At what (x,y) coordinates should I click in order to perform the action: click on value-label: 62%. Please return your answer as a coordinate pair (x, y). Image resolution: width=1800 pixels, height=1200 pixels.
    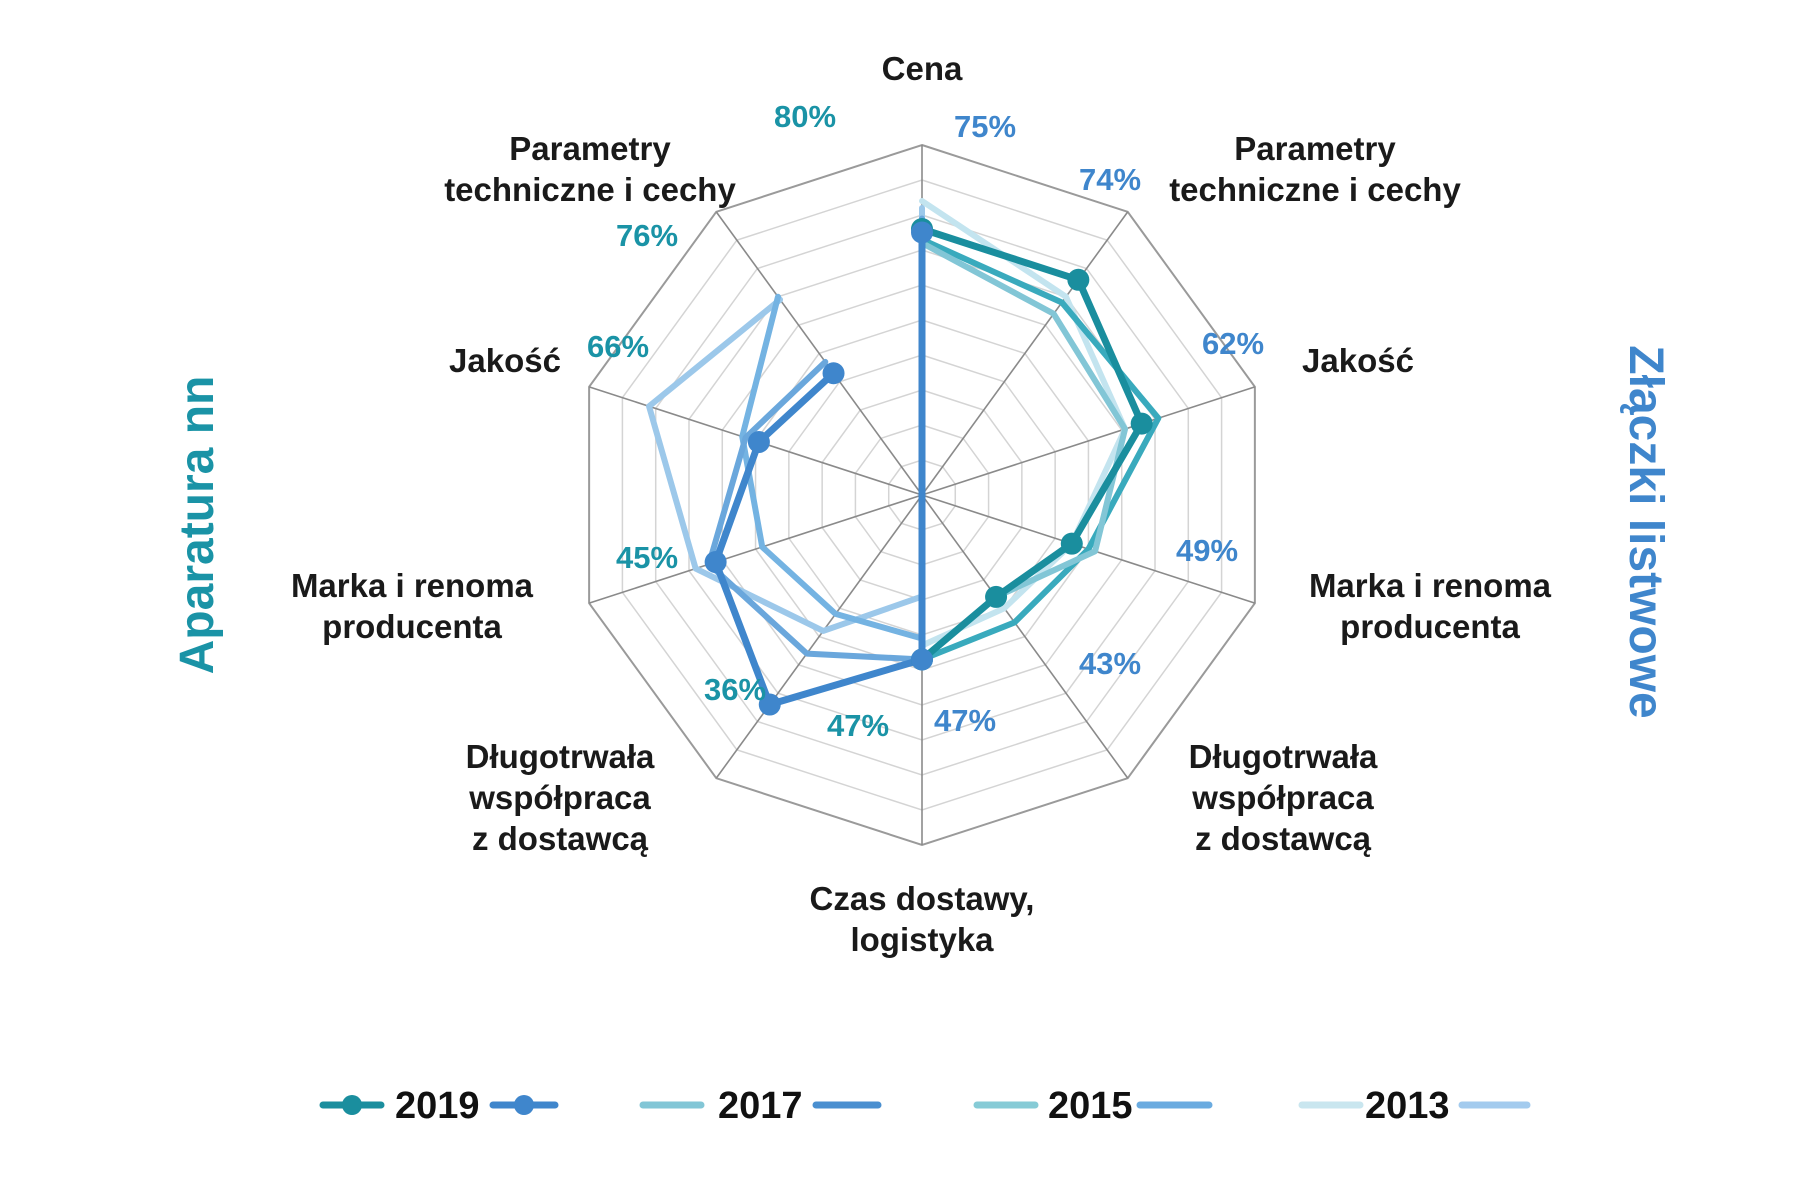
    Looking at the image, I should click on (1233, 343).